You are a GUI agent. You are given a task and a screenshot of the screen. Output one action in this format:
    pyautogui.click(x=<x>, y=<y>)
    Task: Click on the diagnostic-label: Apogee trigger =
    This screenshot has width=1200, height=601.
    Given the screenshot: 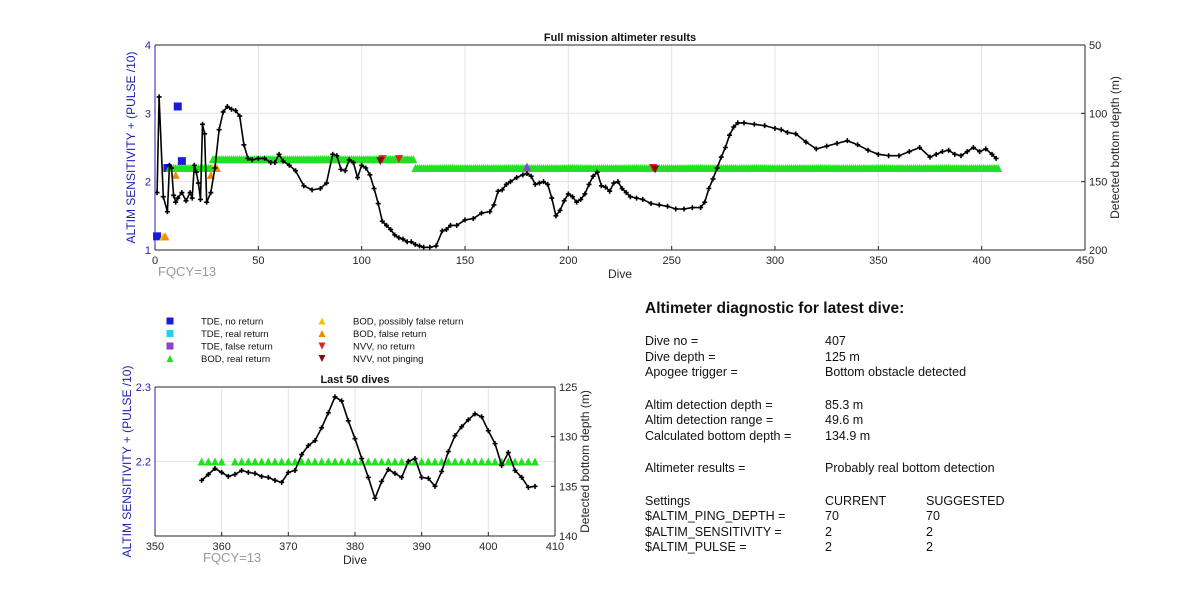 What is the action you would take?
    pyautogui.click(x=691, y=372)
    